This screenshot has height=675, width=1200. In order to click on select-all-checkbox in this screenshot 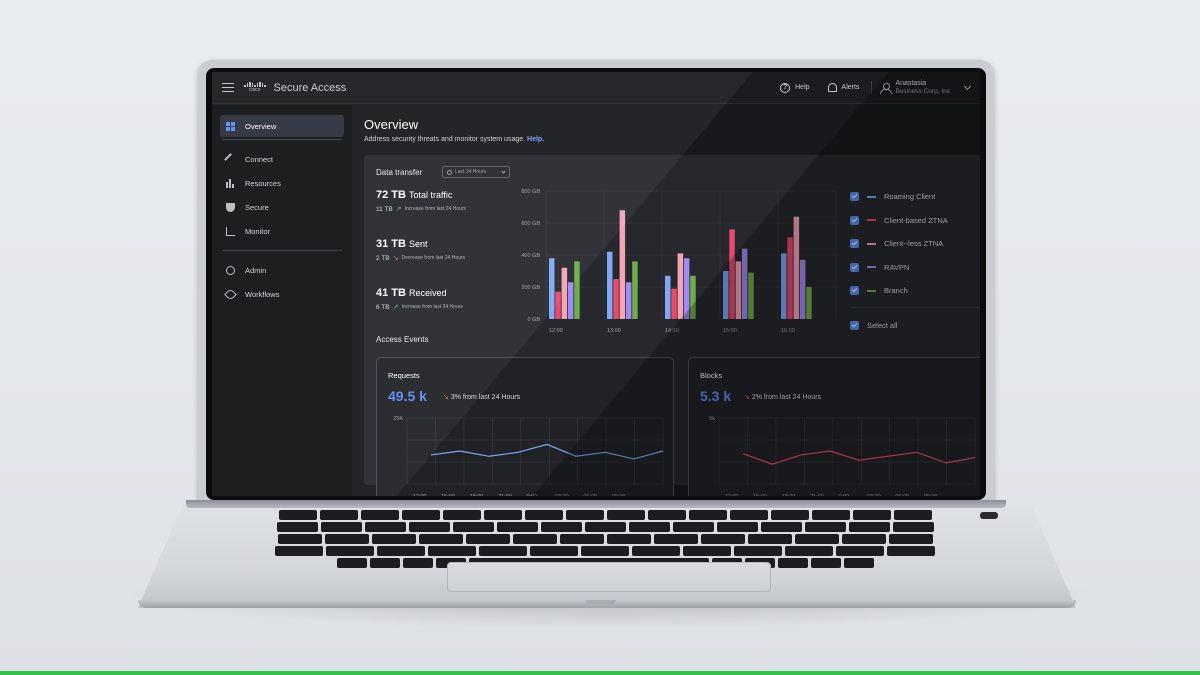, I will do `click(854, 325)`.